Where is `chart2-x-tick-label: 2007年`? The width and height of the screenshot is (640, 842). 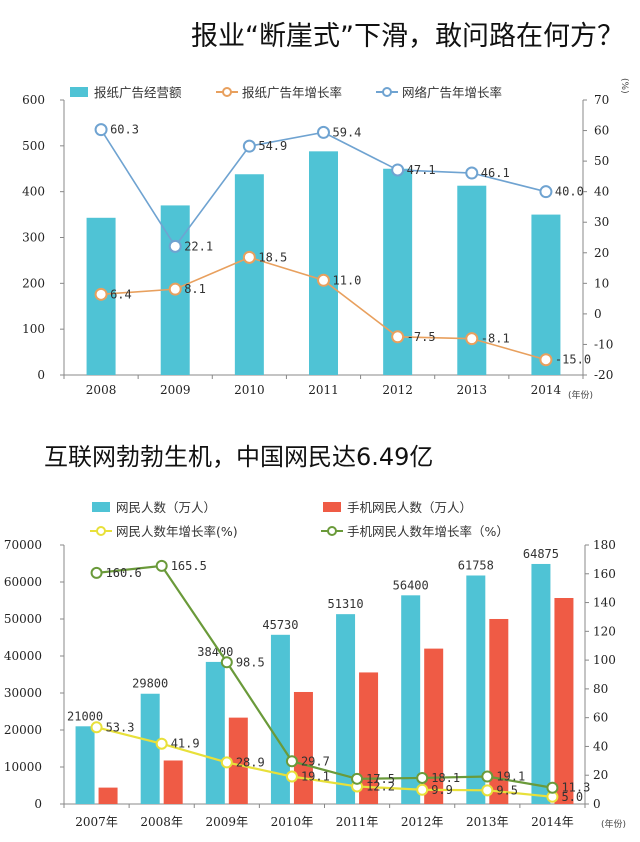
chart2-x-tick-label: 2007年 is located at coordinates (96, 822).